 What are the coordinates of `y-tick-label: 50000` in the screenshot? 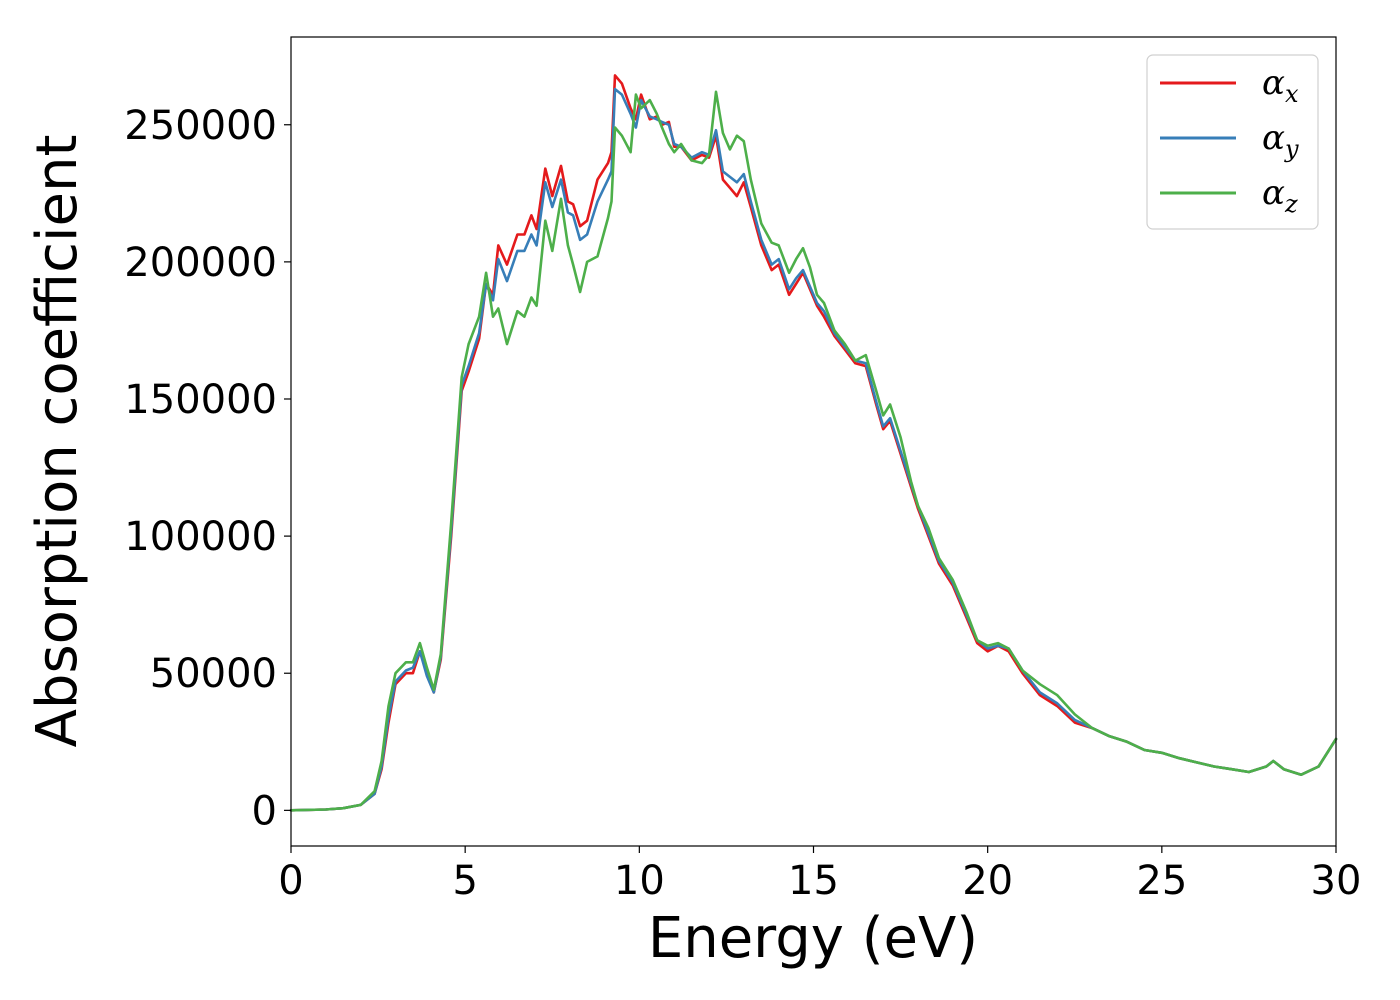 It's located at (213, 674).